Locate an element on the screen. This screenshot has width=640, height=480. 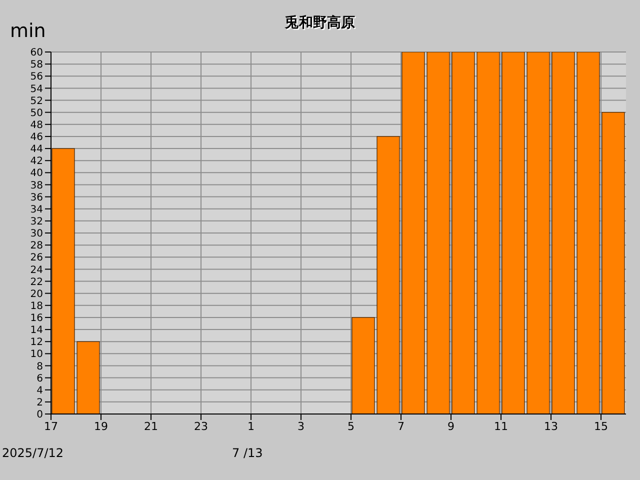
y-tick-label: 26 is located at coordinates (36, 258).